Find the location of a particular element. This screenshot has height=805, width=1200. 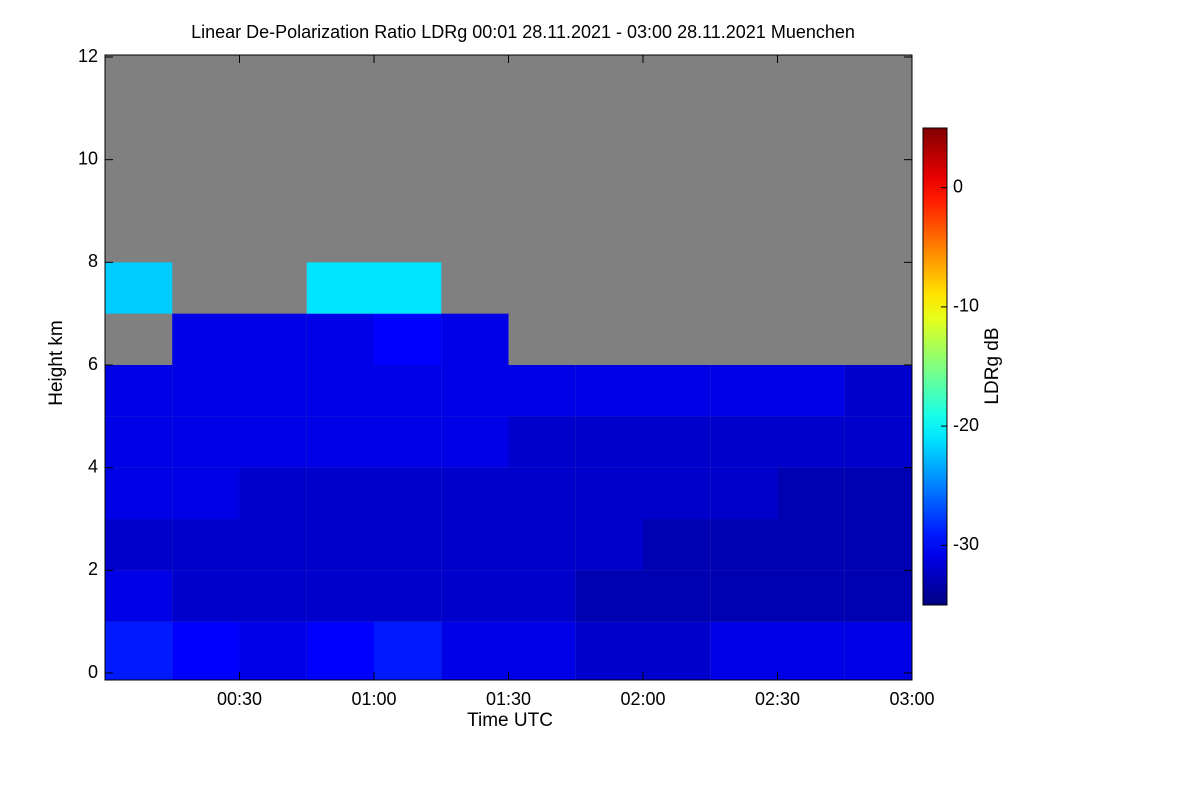

y-tick-label: 2 is located at coordinates (93, 569).